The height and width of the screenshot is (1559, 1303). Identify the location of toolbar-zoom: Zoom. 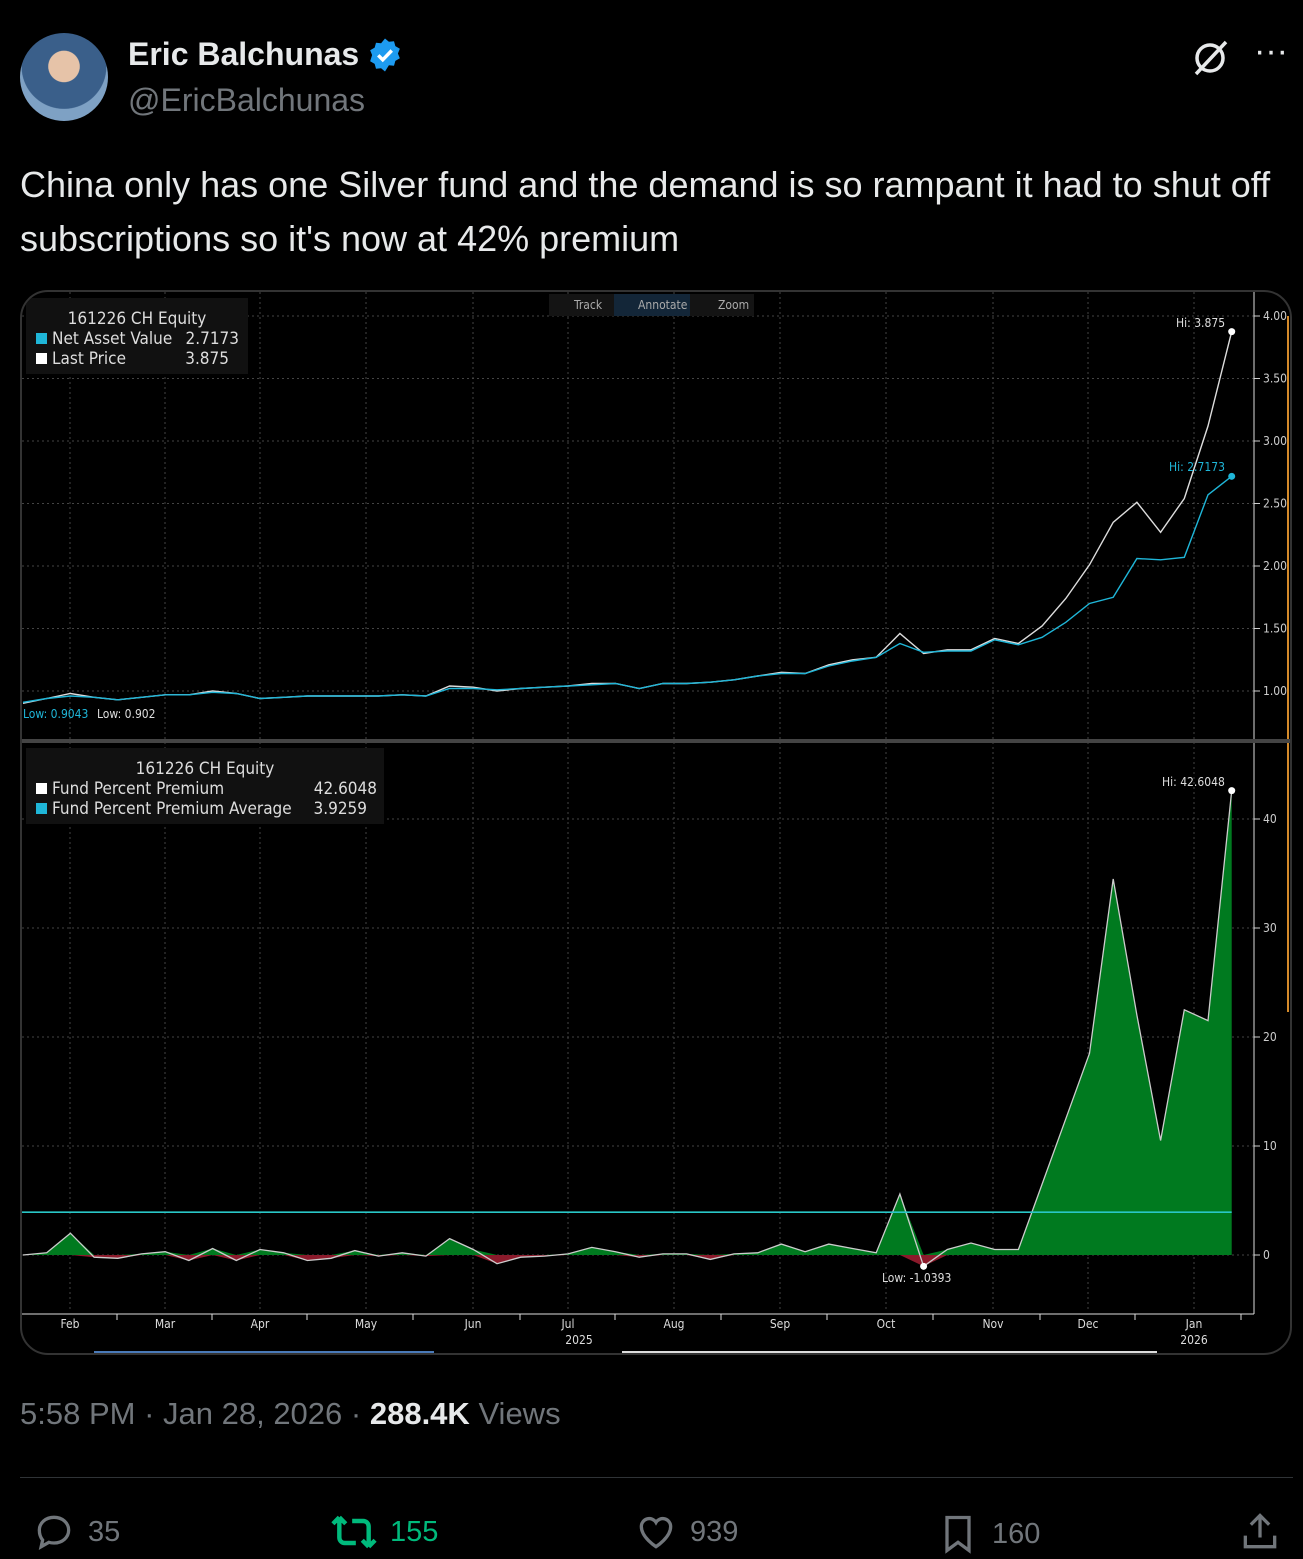
(733, 305).